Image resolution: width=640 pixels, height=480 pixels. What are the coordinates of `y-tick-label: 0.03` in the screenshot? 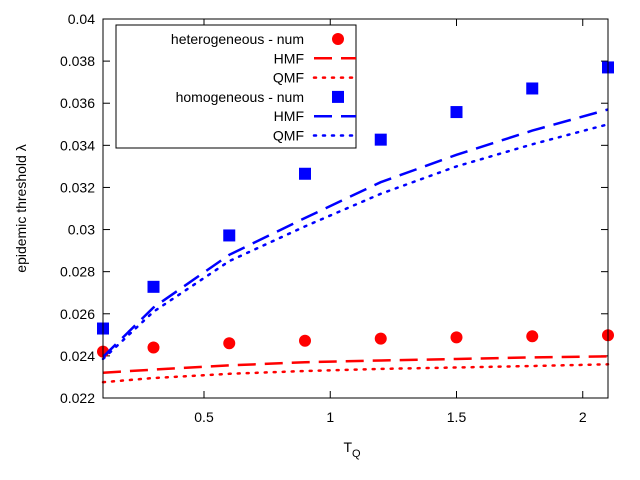 It's located at (81, 230).